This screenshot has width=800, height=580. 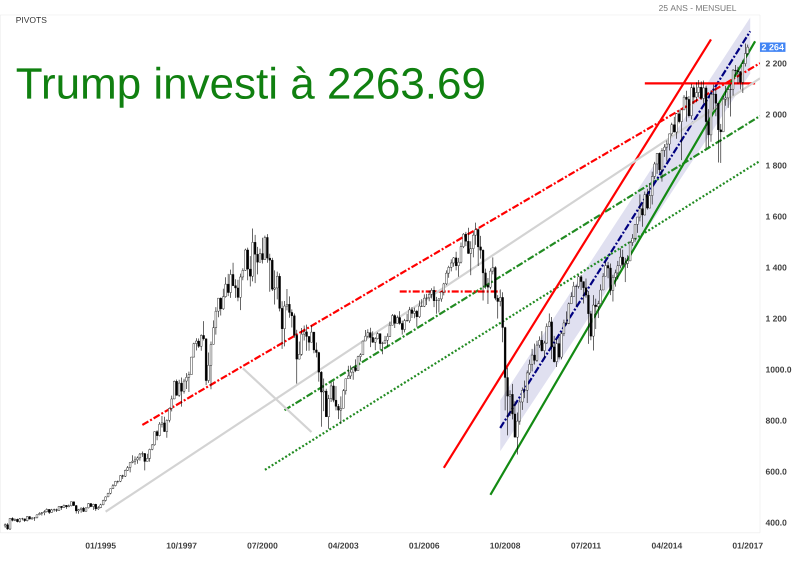 I want to click on y-tick-label: 1000.0, so click(x=779, y=369).